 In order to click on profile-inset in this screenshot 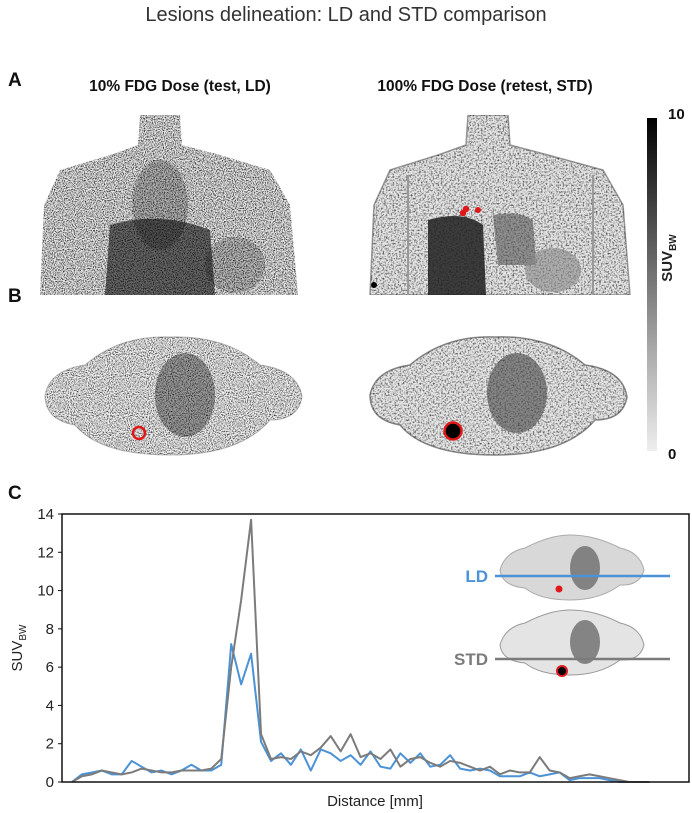, I will do `click(572, 605)`.